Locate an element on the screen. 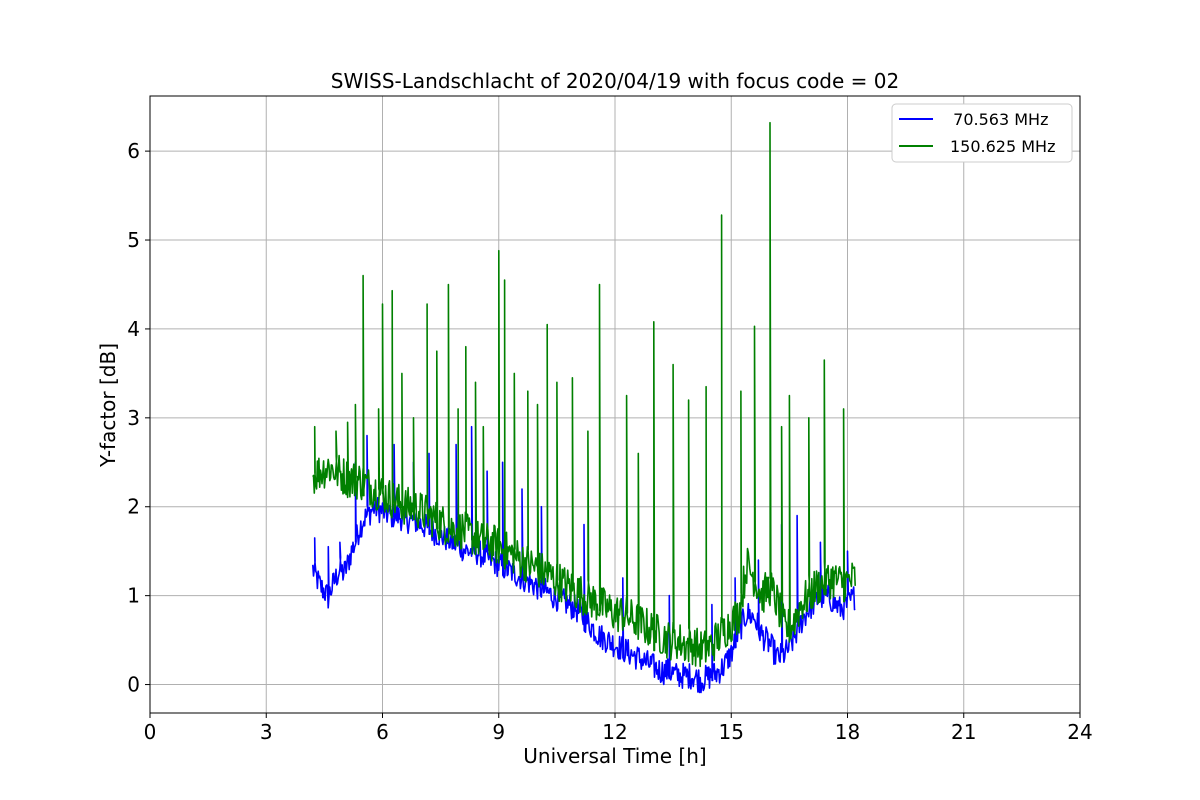 This screenshot has width=1200, height=800. y-tick-label: 0 is located at coordinates (133, 685).